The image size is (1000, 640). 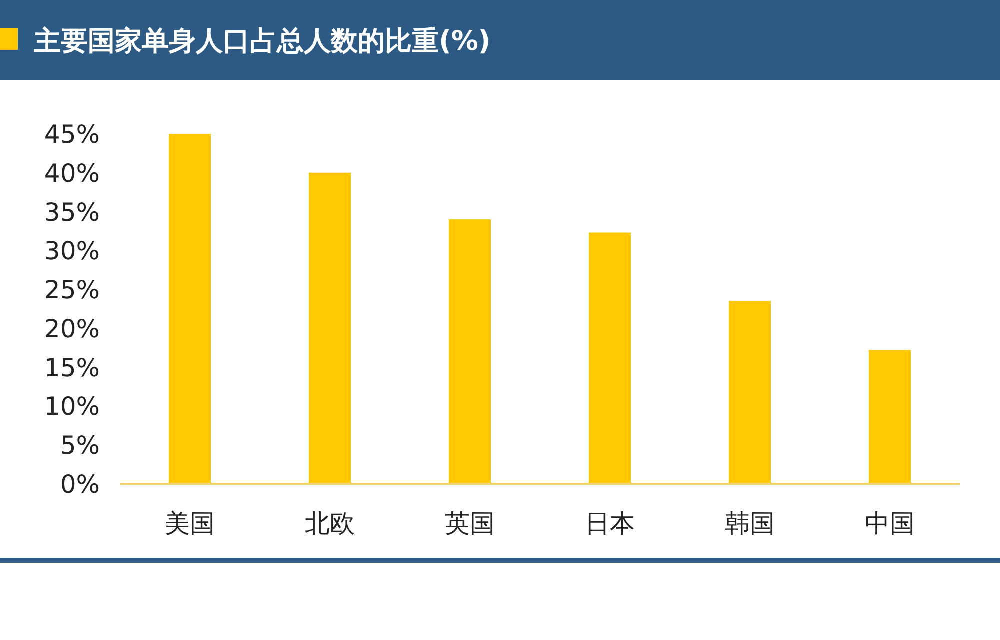 What do you see at coordinates (750, 523) in the screenshot?
I see `x-tick-label: 韩国` at bounding box center [750, 523].